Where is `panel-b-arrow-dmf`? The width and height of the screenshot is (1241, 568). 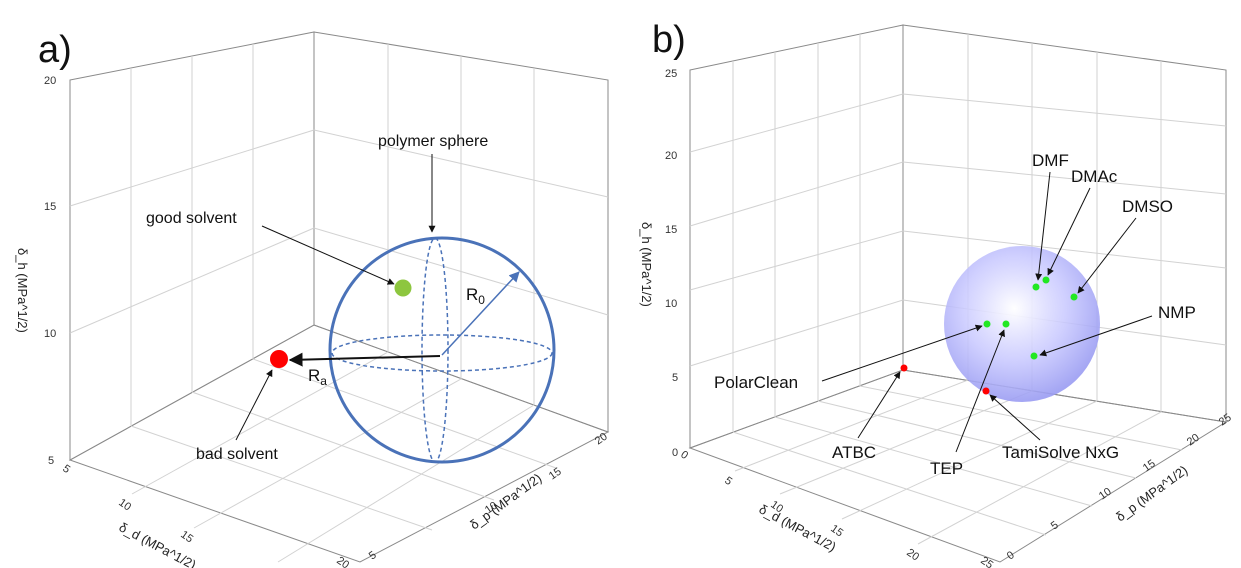
panel-b-arrow-dmf is located at coordinates (1043, 226).